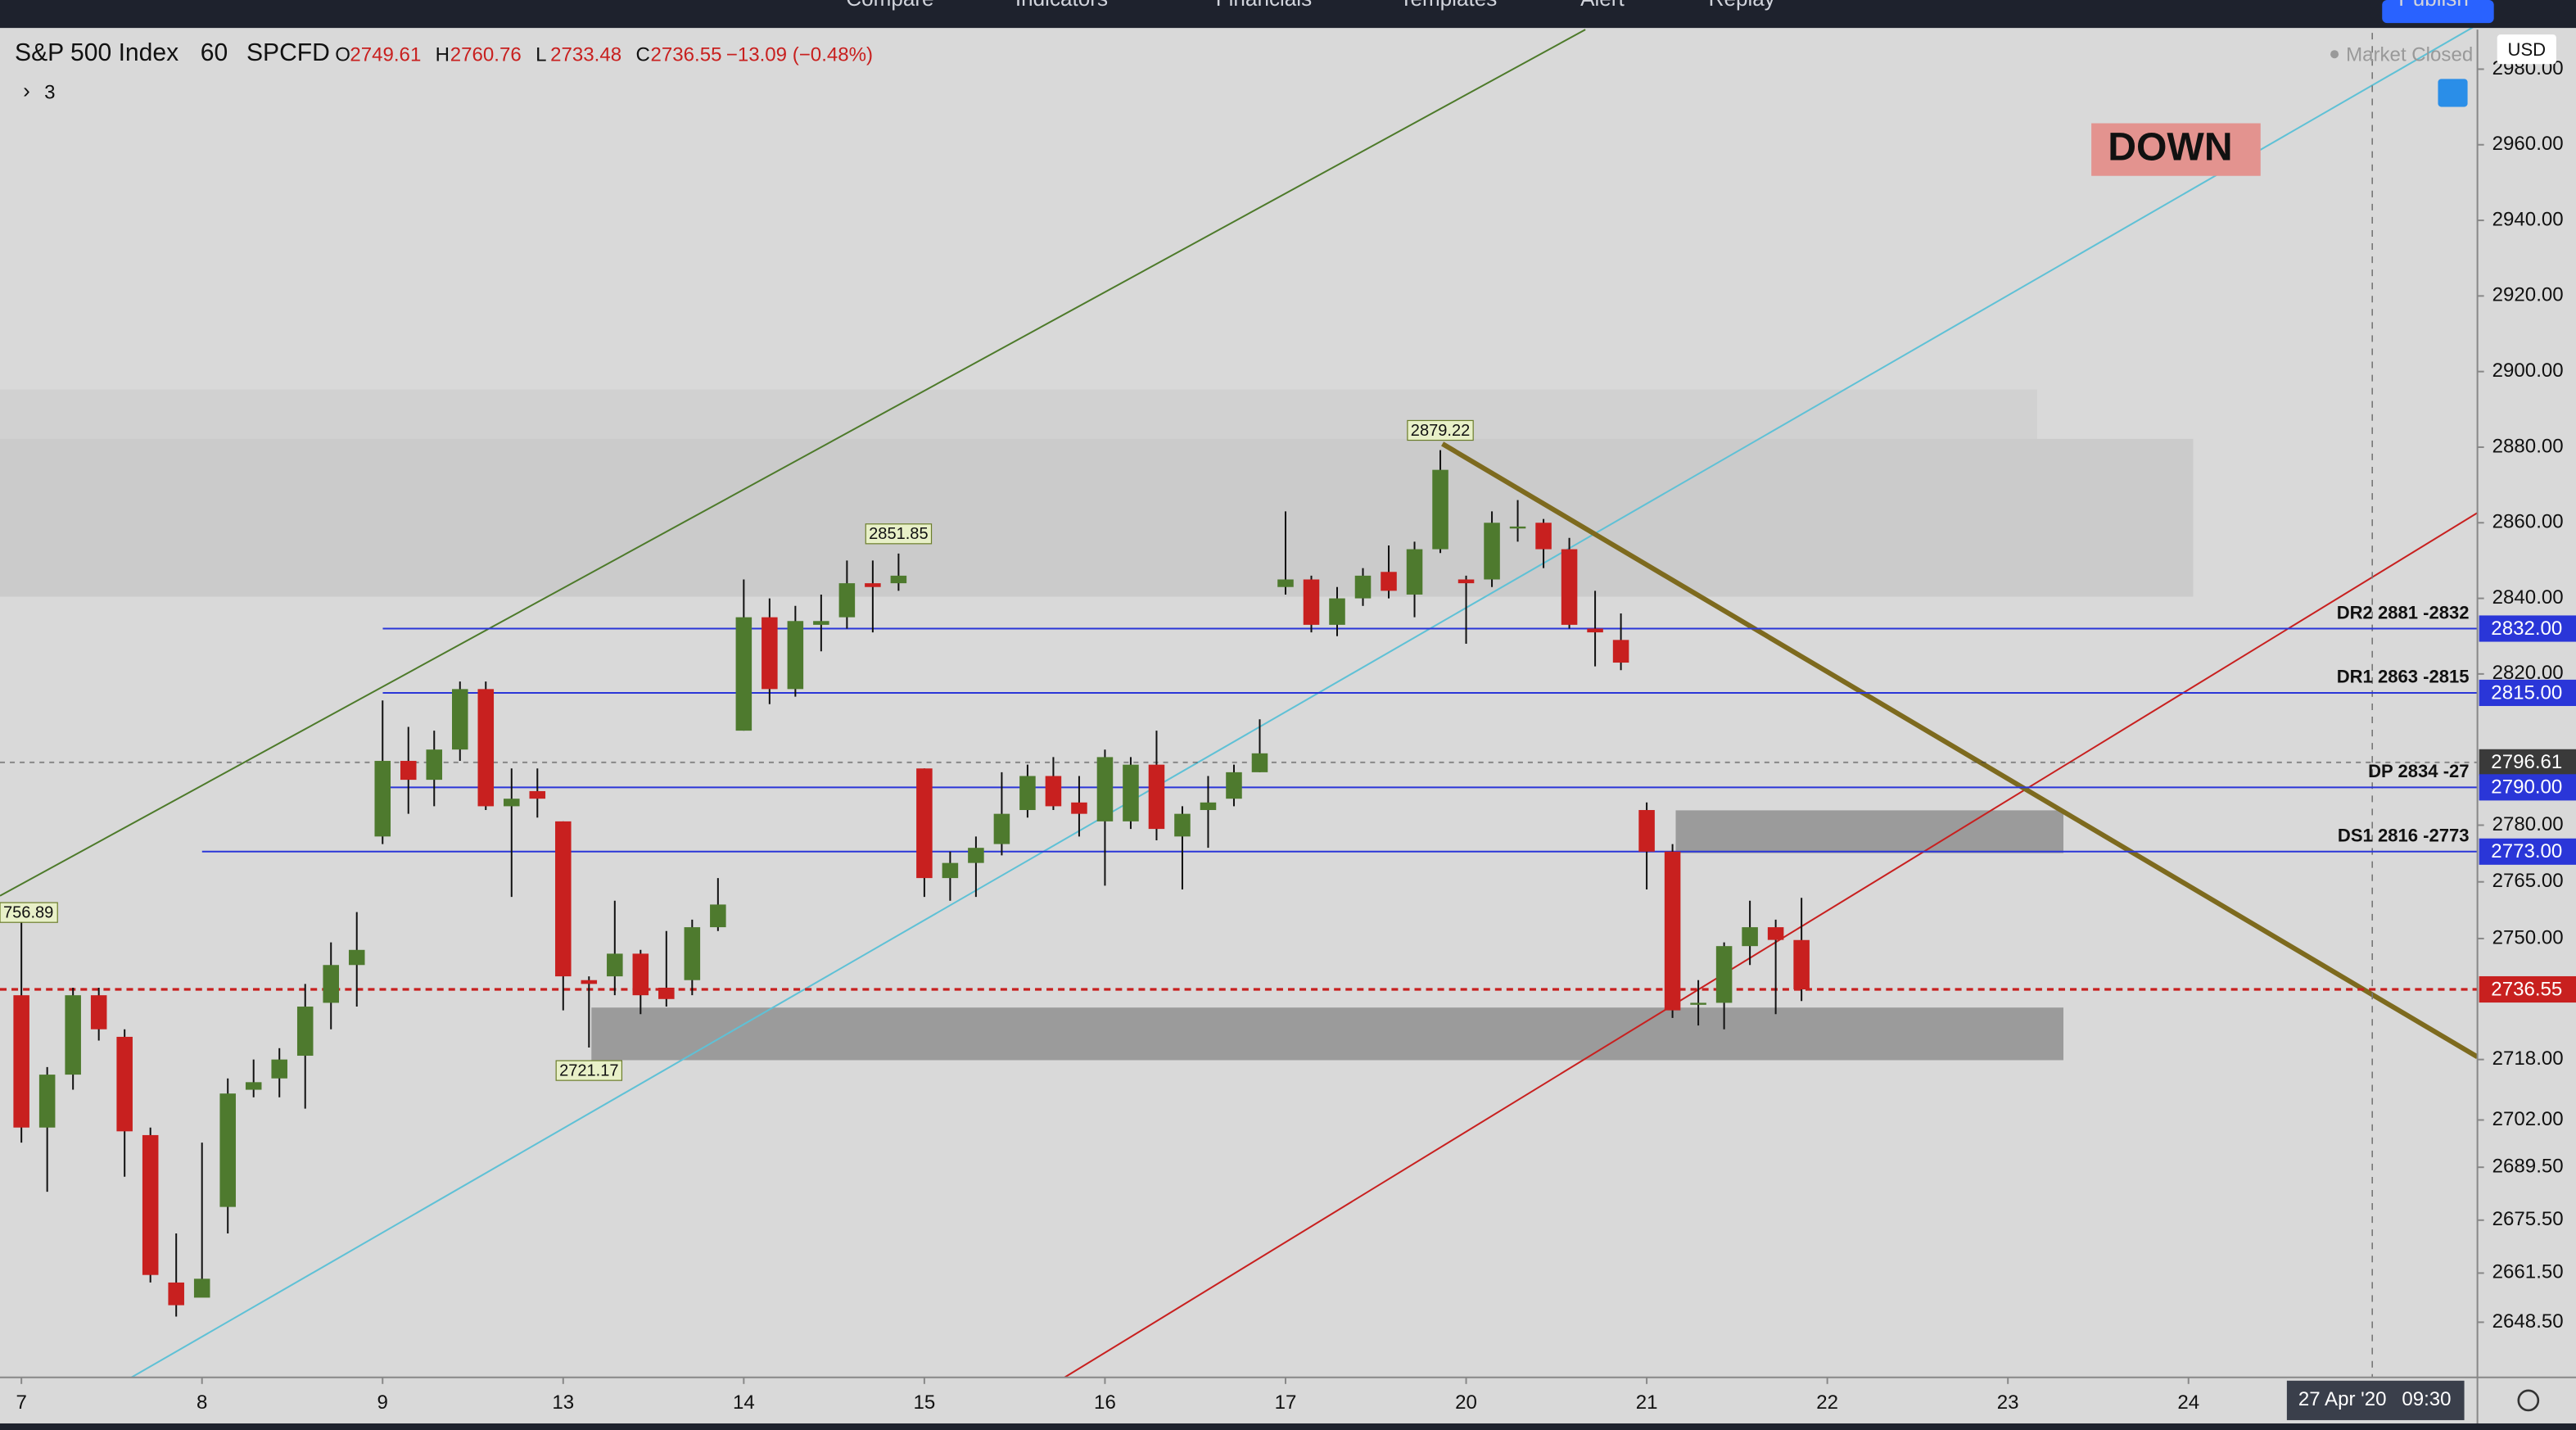 This screenshot has width=2576, height=1430. I want to click on x-tick-label: 9, so click(382, 1403).